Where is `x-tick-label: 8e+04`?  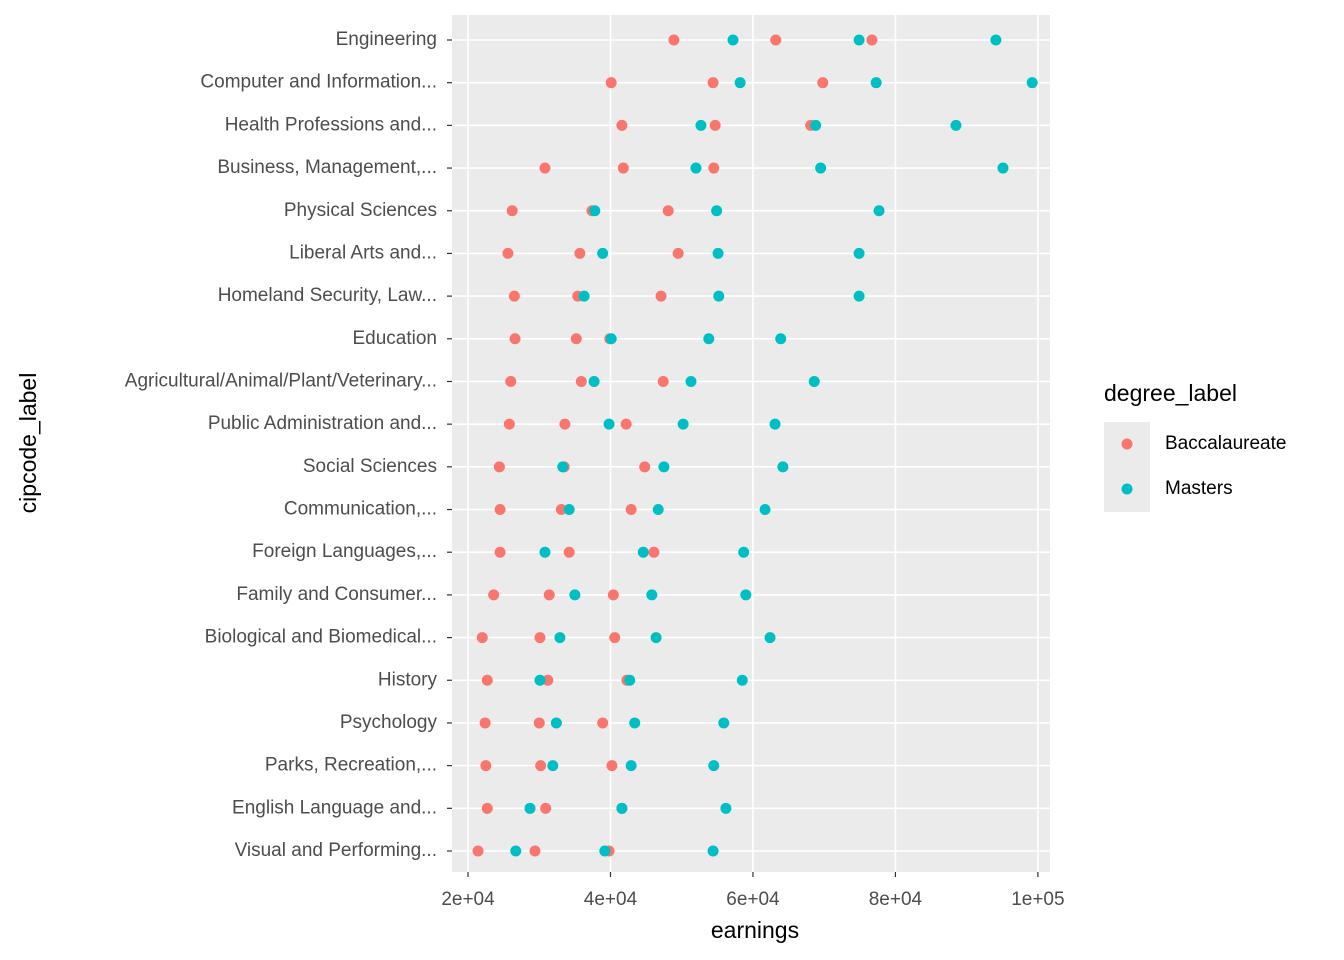 x-tick-label: 8e+04 is located at coordinates (896, 899).